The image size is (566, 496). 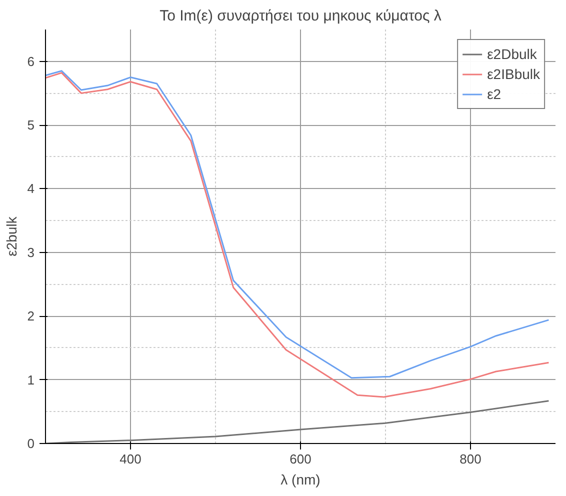 I want to click on x-tick-label: 600, so click(x=301, y=459).